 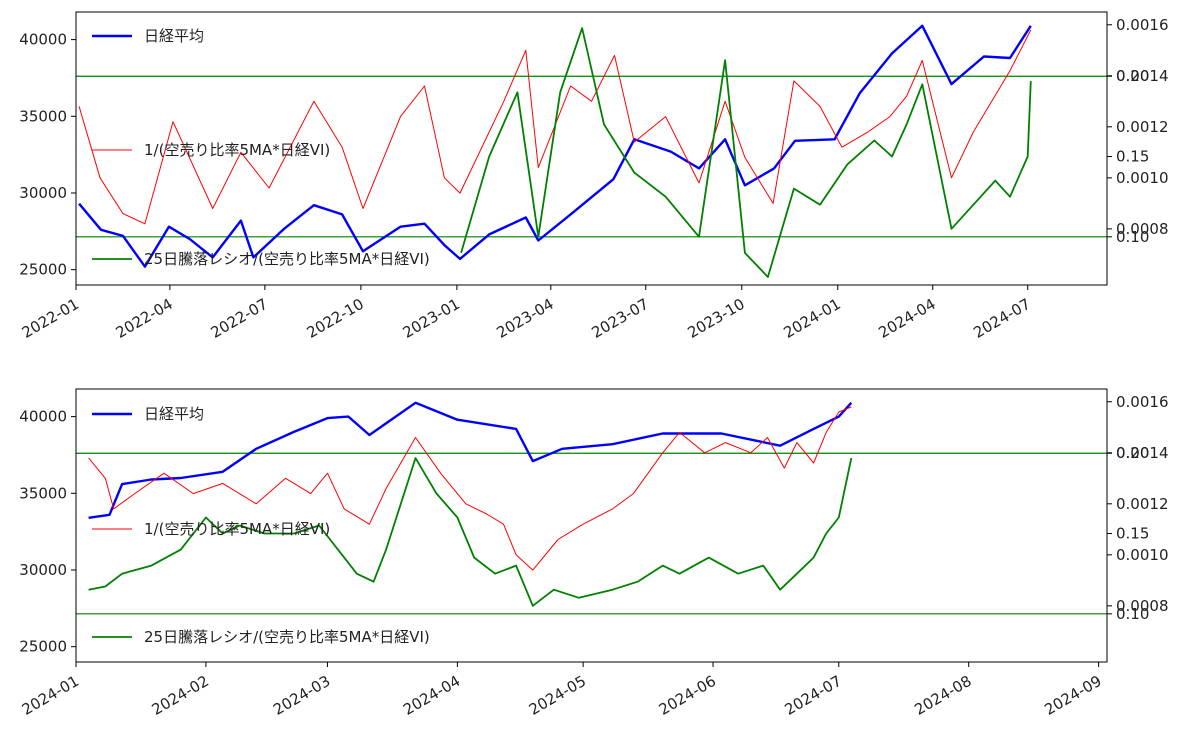 I want to click on series-line-inverse, so click(x=470, y=488).